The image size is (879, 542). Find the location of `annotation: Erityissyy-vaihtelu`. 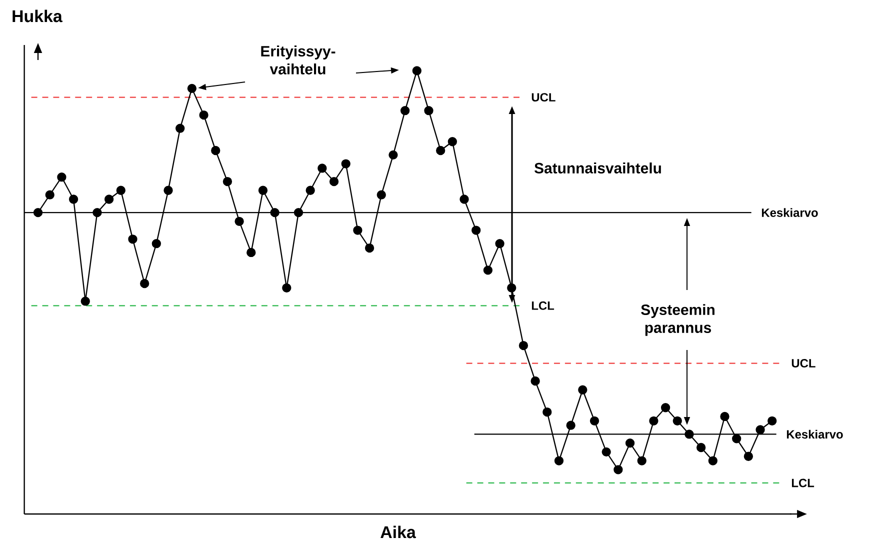

annotation: Erityissyy-vaihtelu is located at coordinates (298, 60).